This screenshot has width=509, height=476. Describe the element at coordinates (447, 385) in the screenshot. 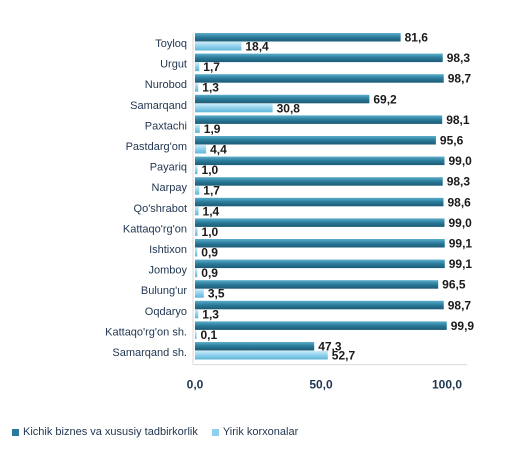

I see `x-tick-label: 100,0` at that location.